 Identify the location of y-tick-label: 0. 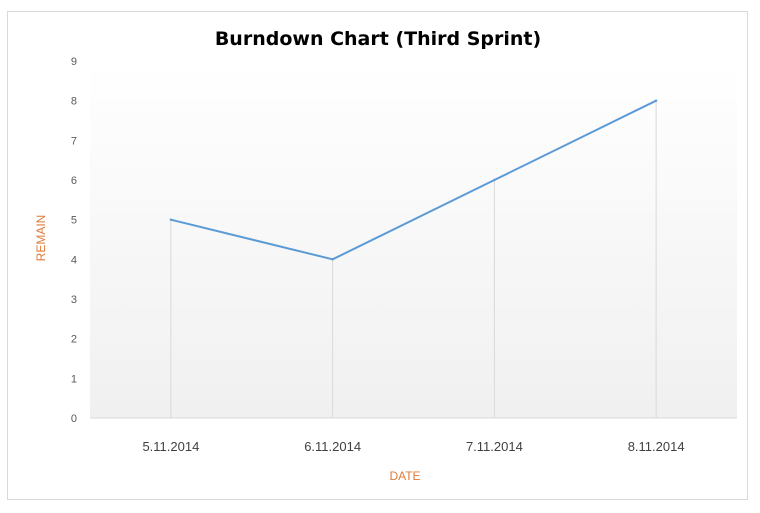
(74, 419).